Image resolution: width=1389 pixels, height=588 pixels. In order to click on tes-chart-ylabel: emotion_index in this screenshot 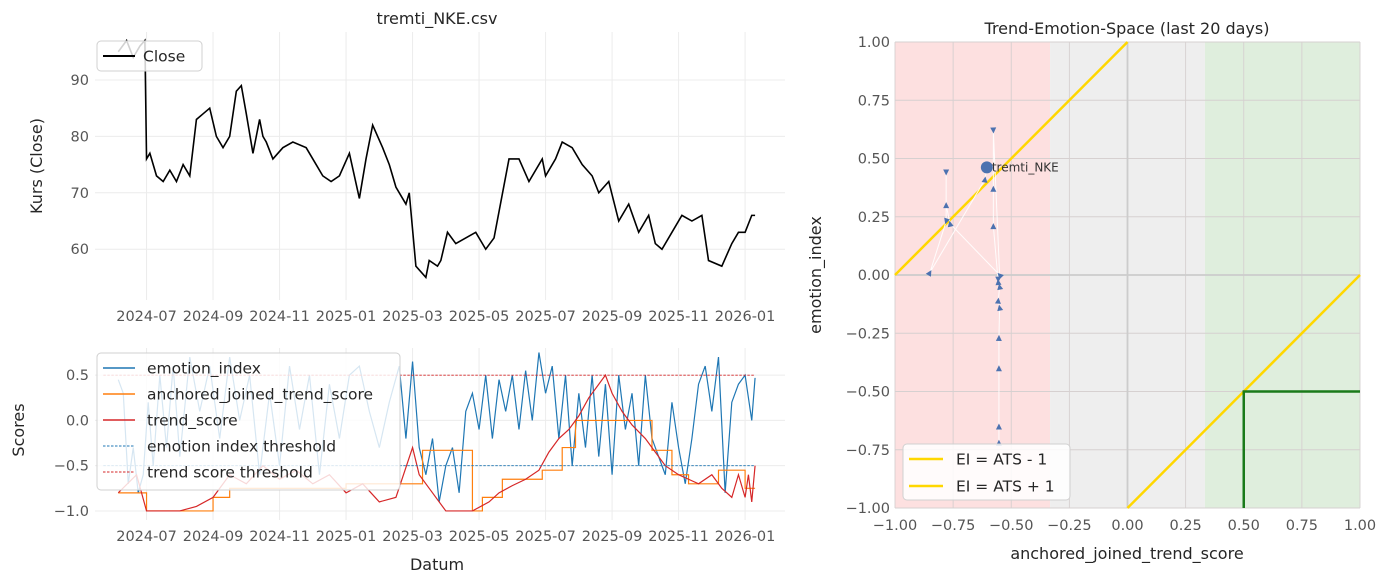, I will do `click(816, 275)`.